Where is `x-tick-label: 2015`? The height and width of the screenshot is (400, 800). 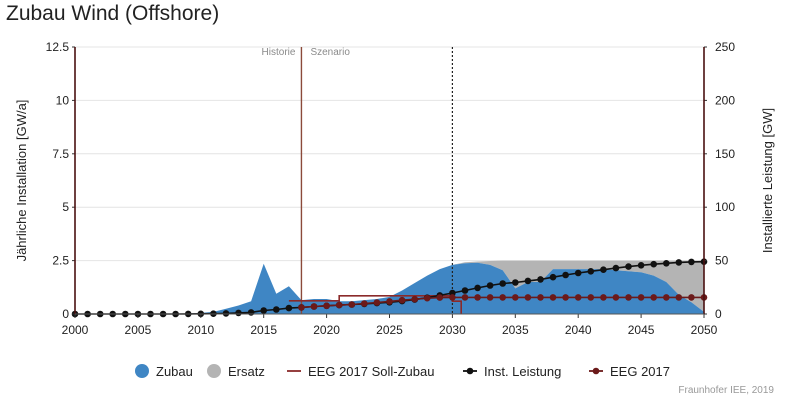 x-tick-label: 2015 is located at coordinates (263, 330).